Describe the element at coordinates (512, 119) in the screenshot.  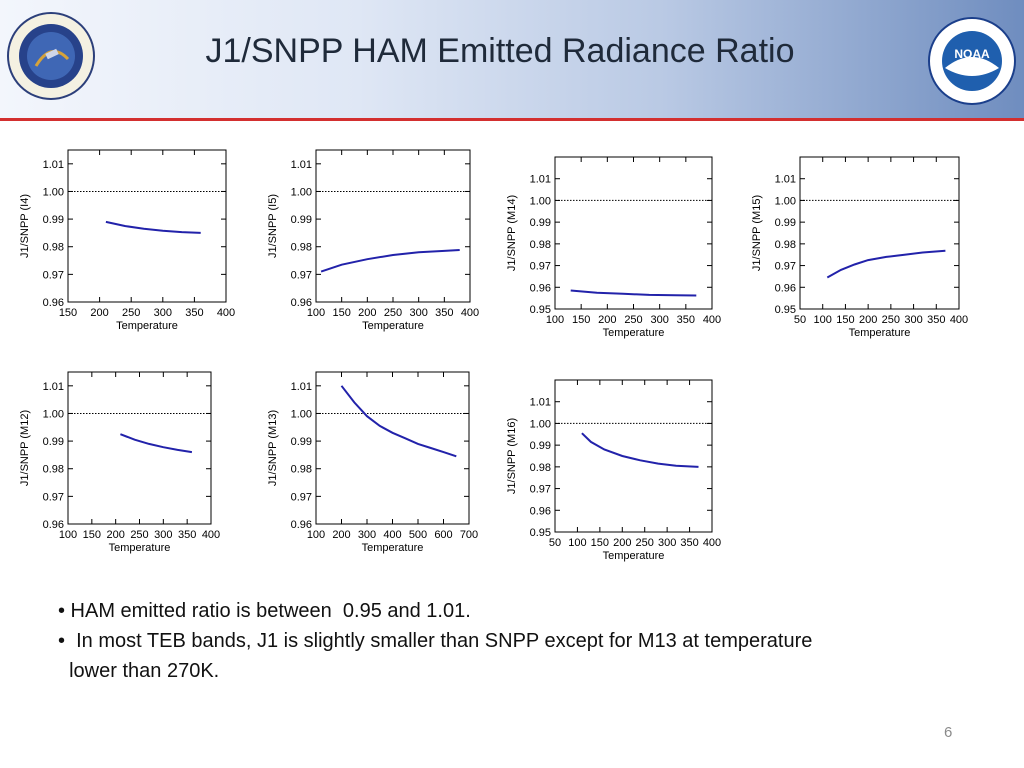
I see `header-divider` at that location.